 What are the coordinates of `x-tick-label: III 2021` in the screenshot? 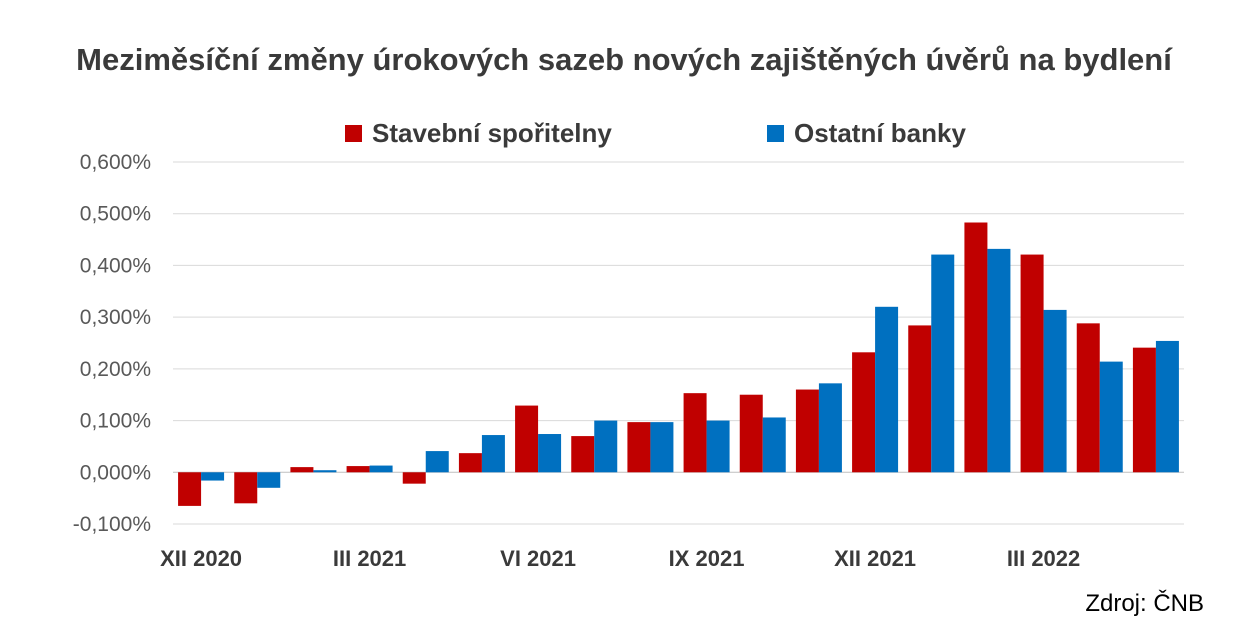 It's located at (369, 558).